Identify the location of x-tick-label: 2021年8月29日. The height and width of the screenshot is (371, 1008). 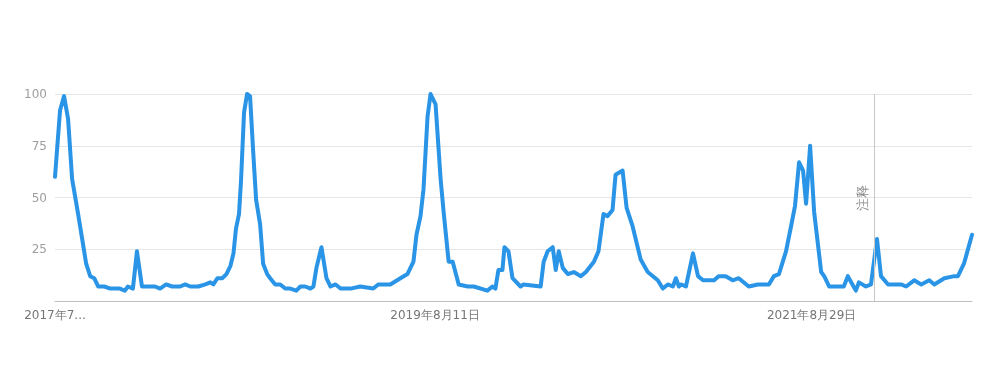
(811, 315).